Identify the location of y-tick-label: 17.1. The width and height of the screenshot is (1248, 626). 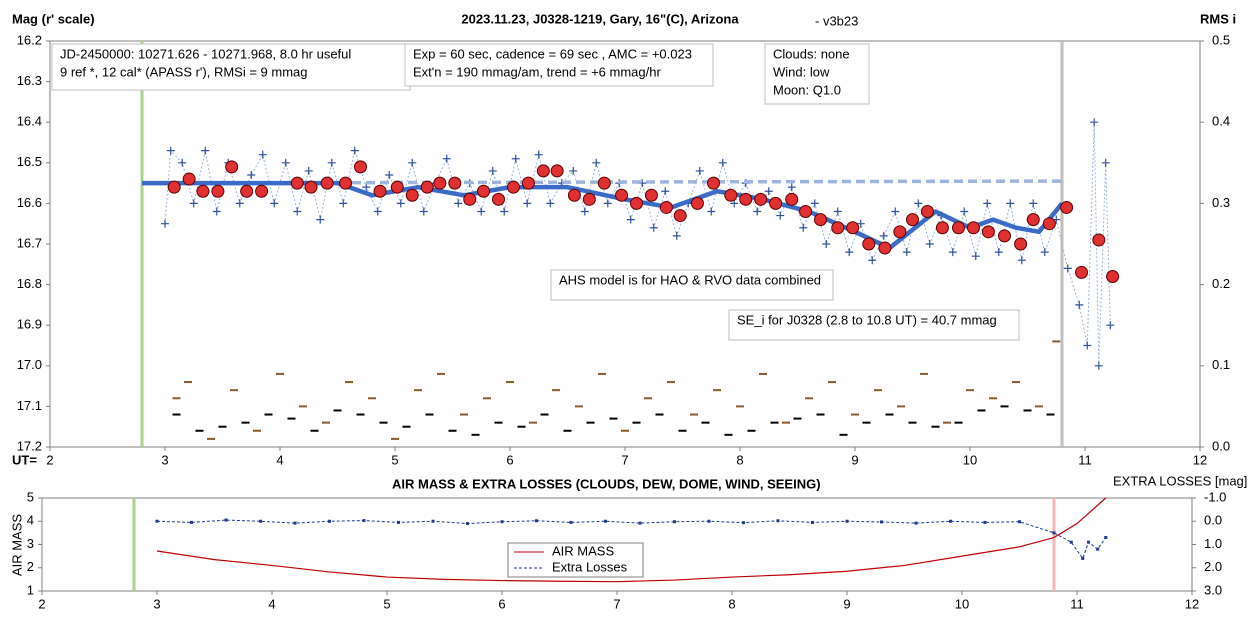
(29, 405).